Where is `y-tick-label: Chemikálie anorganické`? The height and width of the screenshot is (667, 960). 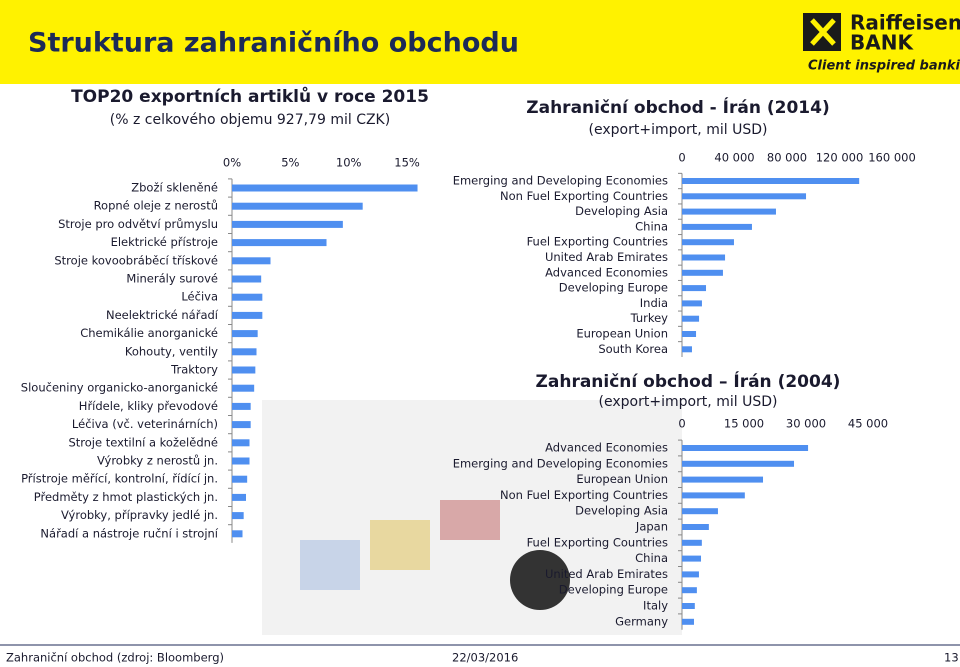 y-tick-label: Chemikálie anorganické is located at coordinates (149, 333).